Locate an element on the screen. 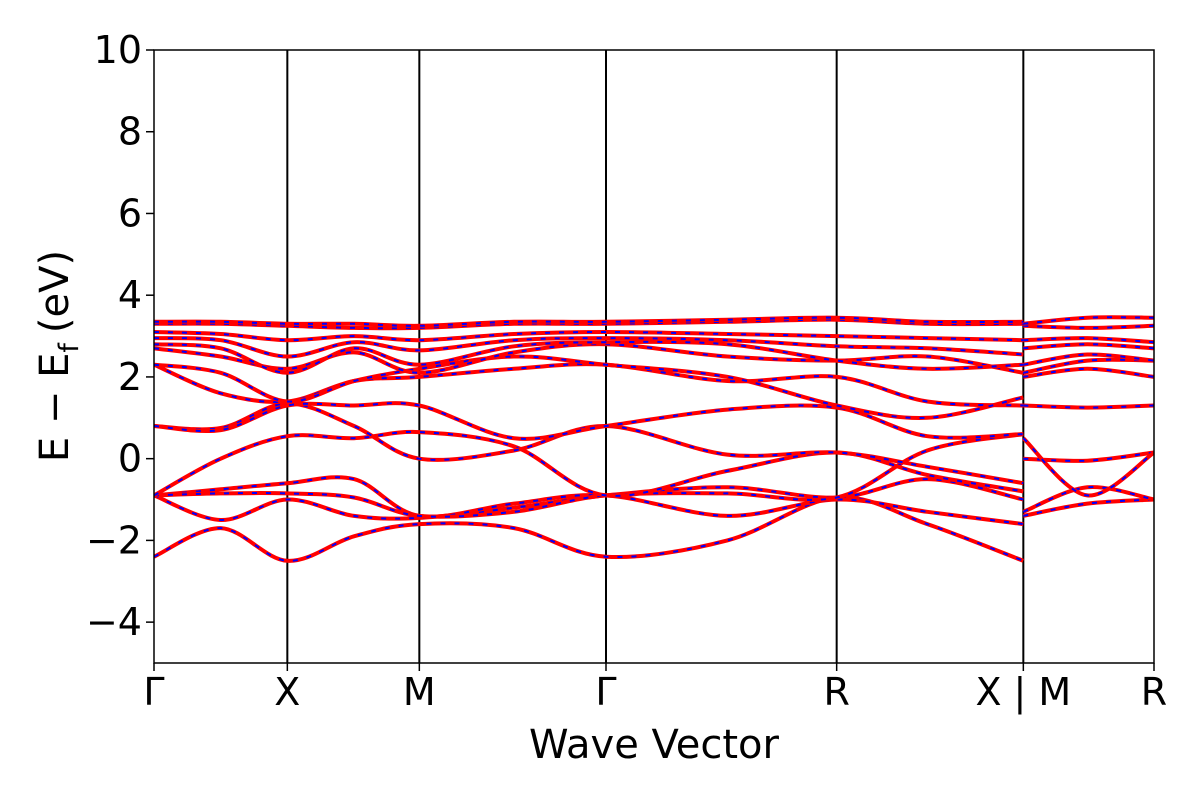 This screenshot has width=1200, height=800. y-axis-title: E − Ef (eV) is located at coordinates (58, 356).